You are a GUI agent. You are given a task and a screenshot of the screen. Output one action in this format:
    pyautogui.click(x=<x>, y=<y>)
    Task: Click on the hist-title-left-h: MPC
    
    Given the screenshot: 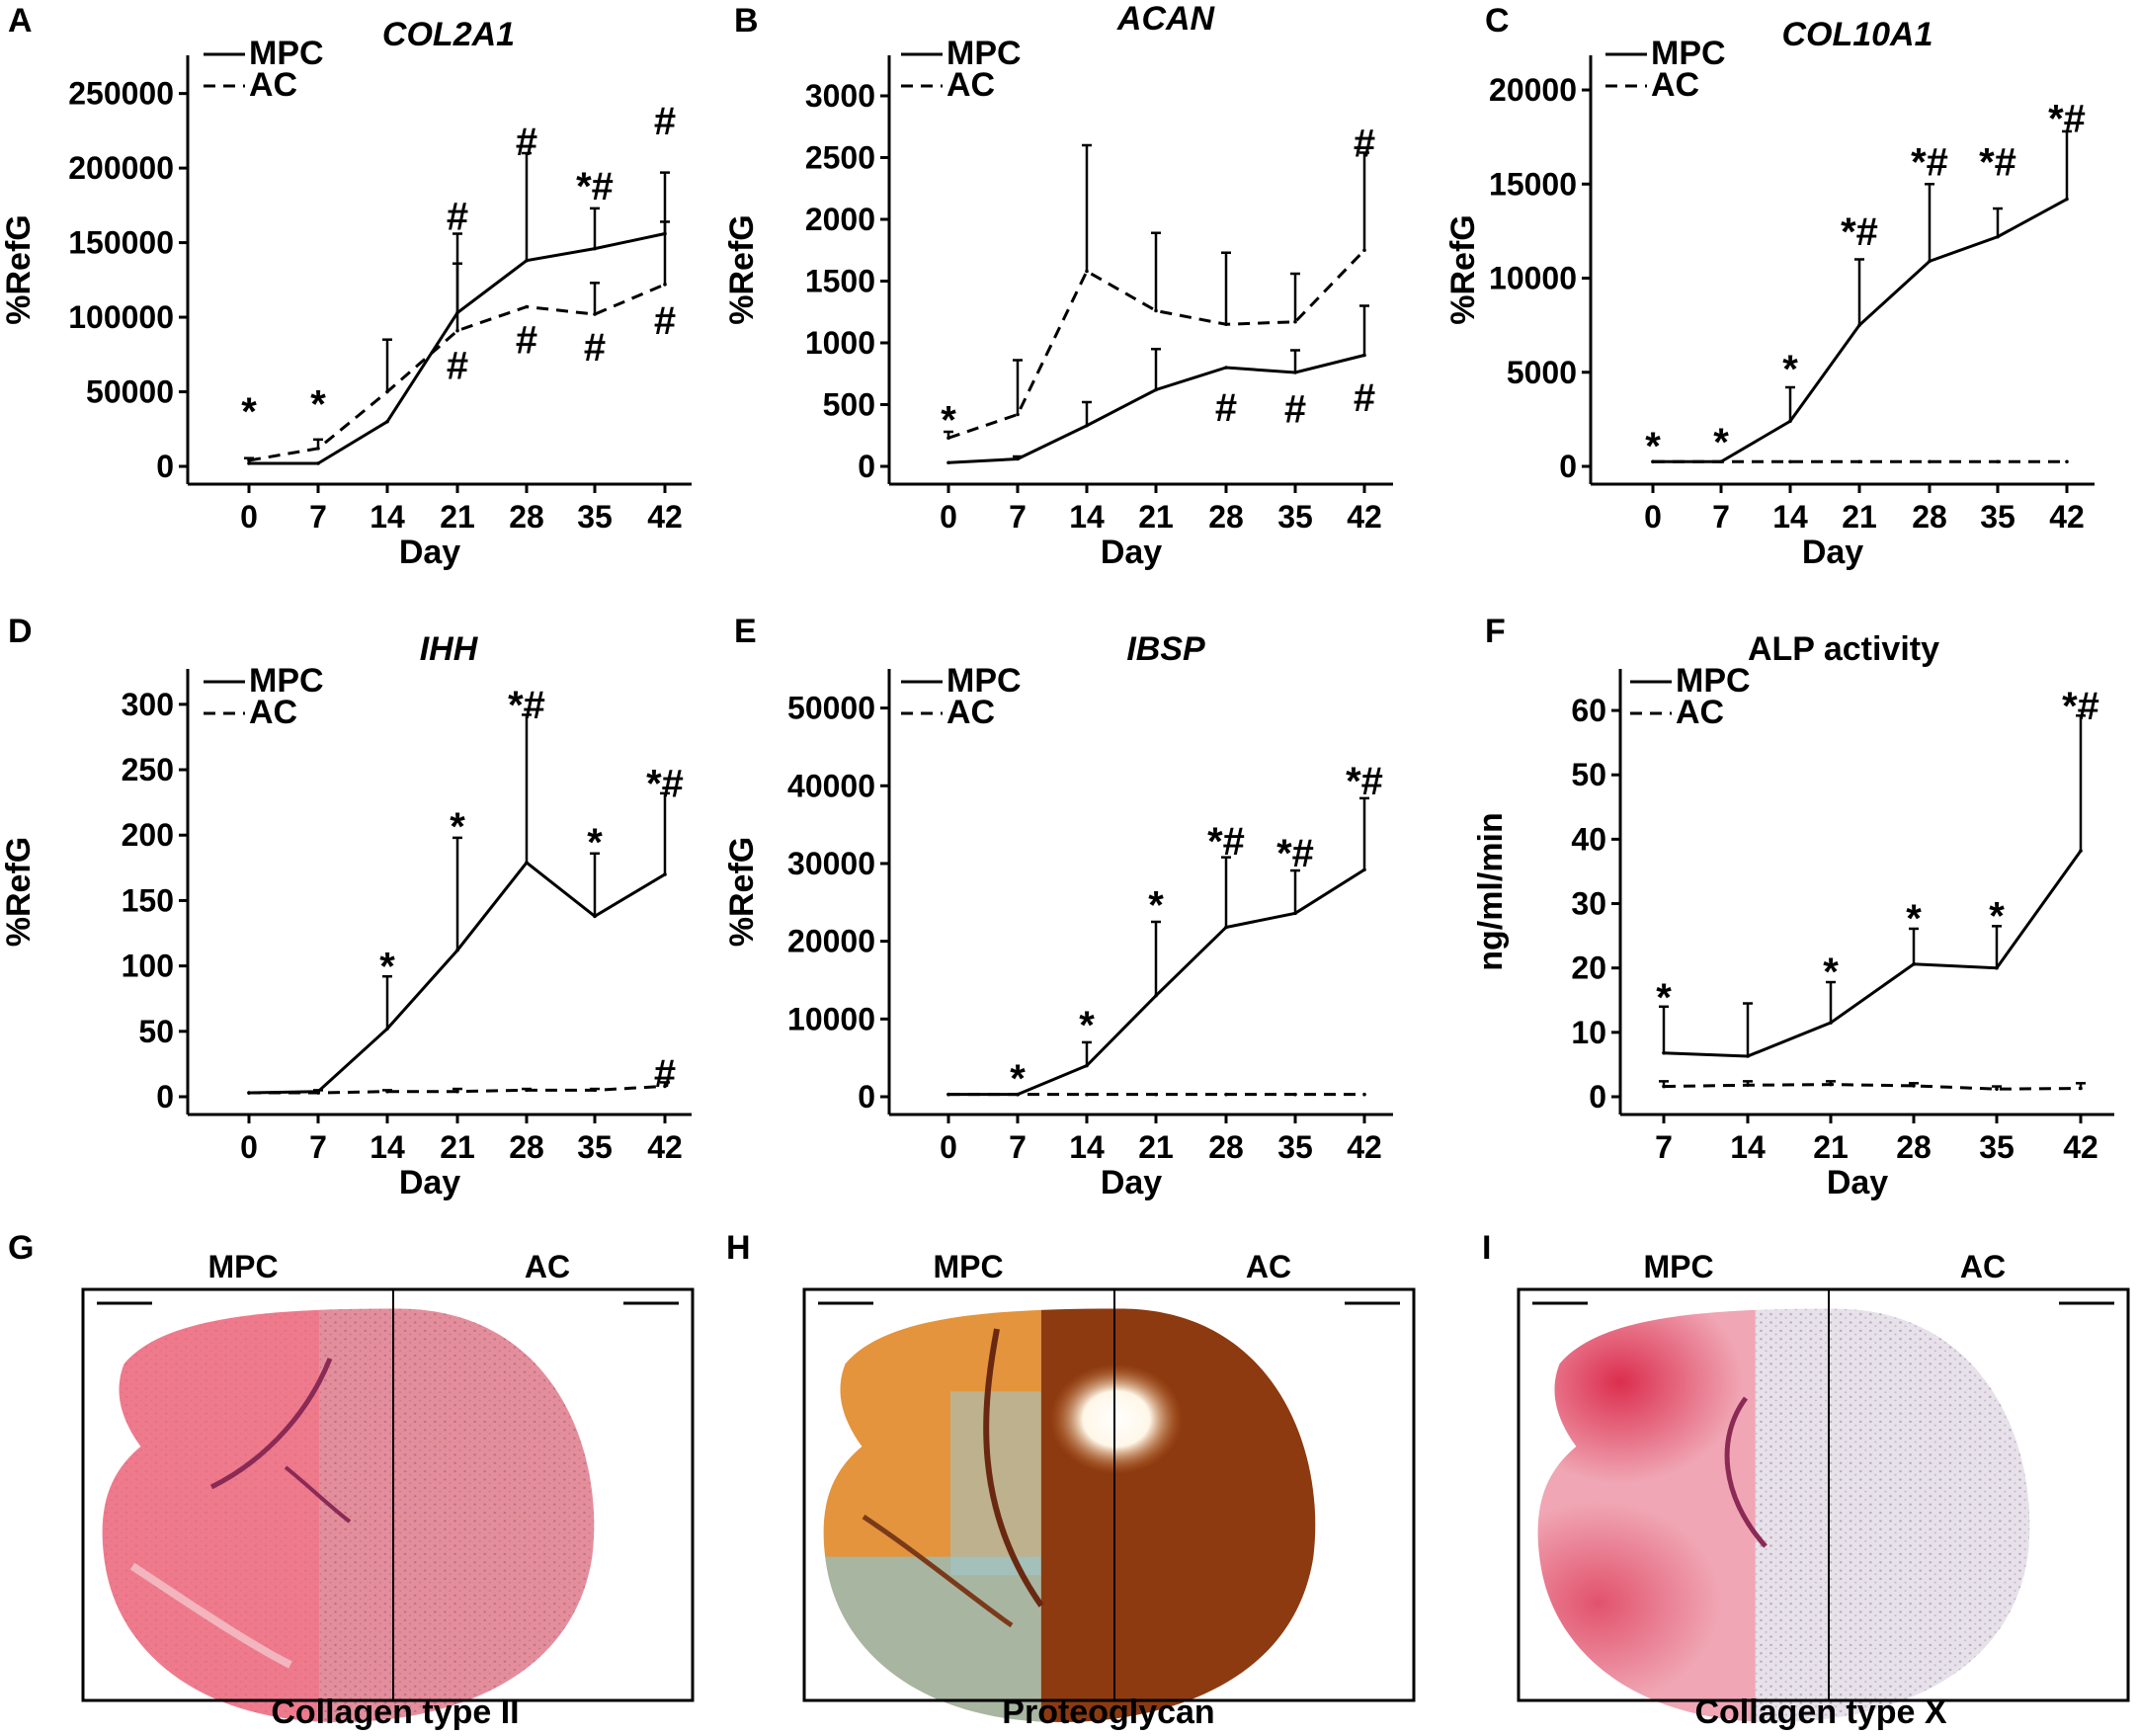 What is the action you would take?
    pyautogui.click(x=968, y=1267)
    